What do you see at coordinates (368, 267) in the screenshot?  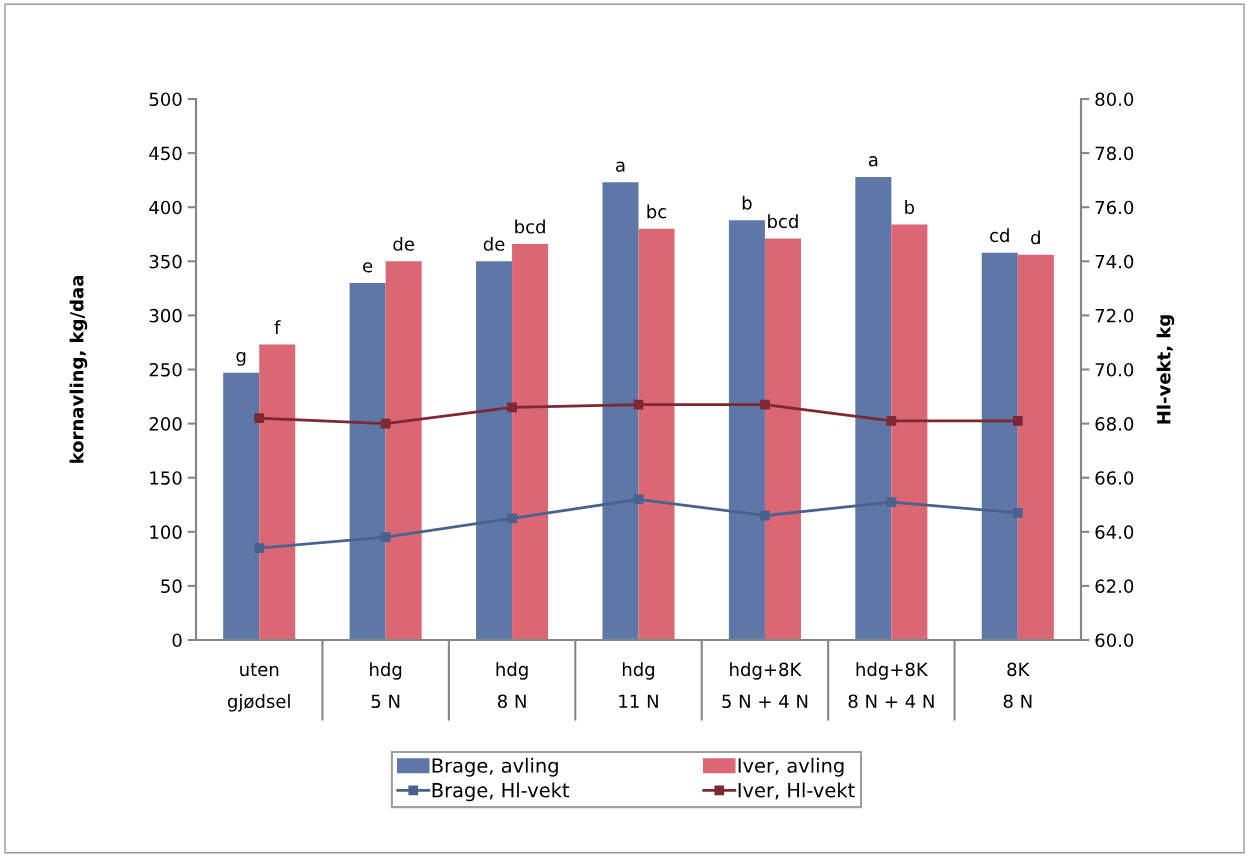 I see `data-label: e` at bounding box center [368, 267].